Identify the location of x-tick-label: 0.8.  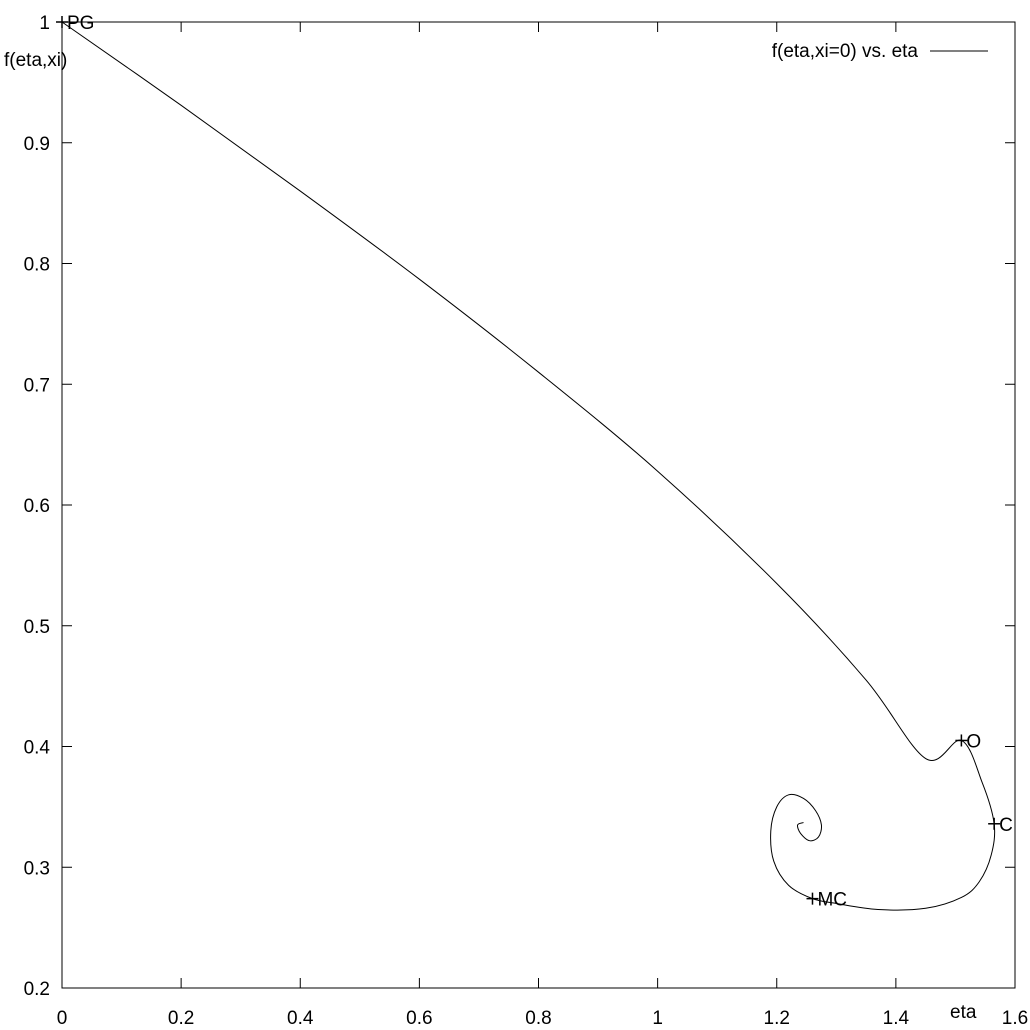
(538, 1018).